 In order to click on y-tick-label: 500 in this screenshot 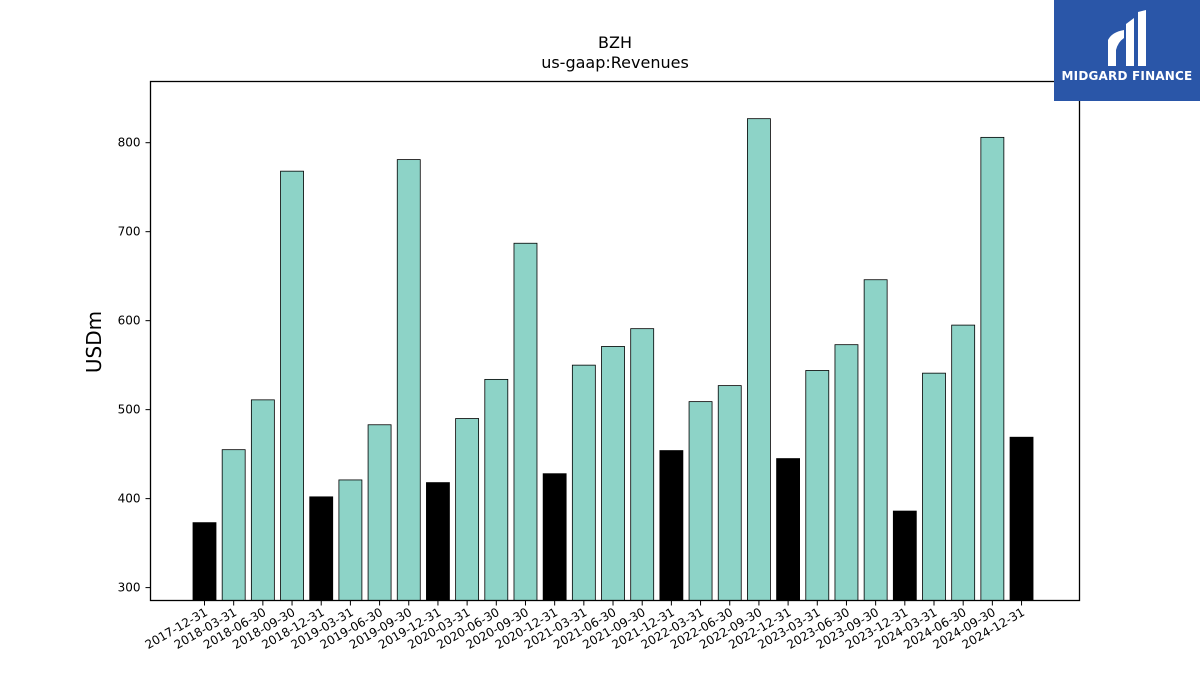, I will do `click(129, 410)`.